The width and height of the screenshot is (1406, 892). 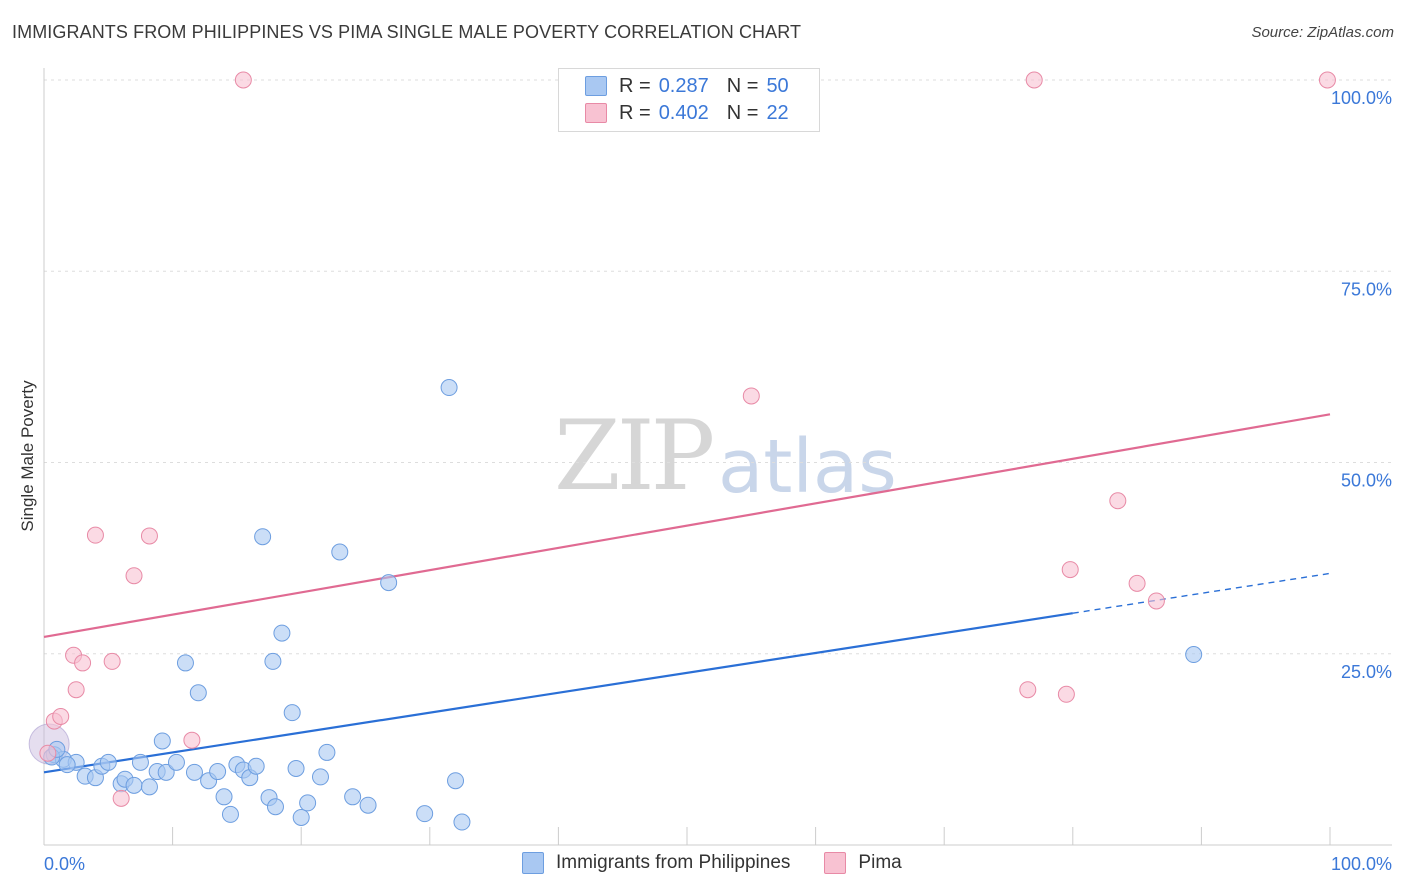 I want to click on legend-row-pima: R = 0.402 N = 22, so click(x=687, y=113).